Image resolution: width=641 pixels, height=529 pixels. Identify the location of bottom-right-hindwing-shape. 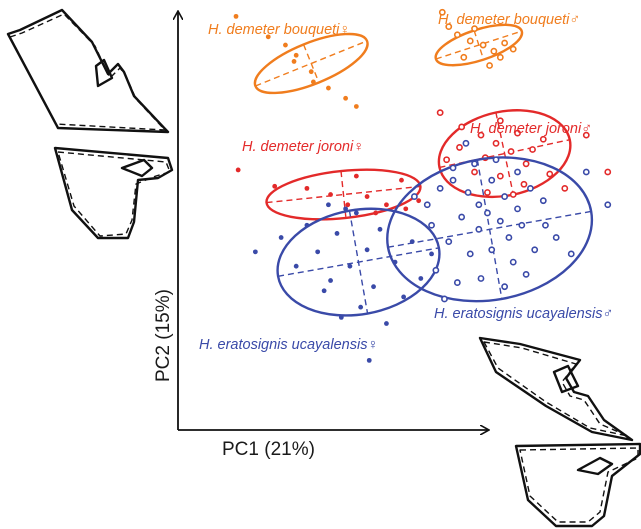
(577, 485).